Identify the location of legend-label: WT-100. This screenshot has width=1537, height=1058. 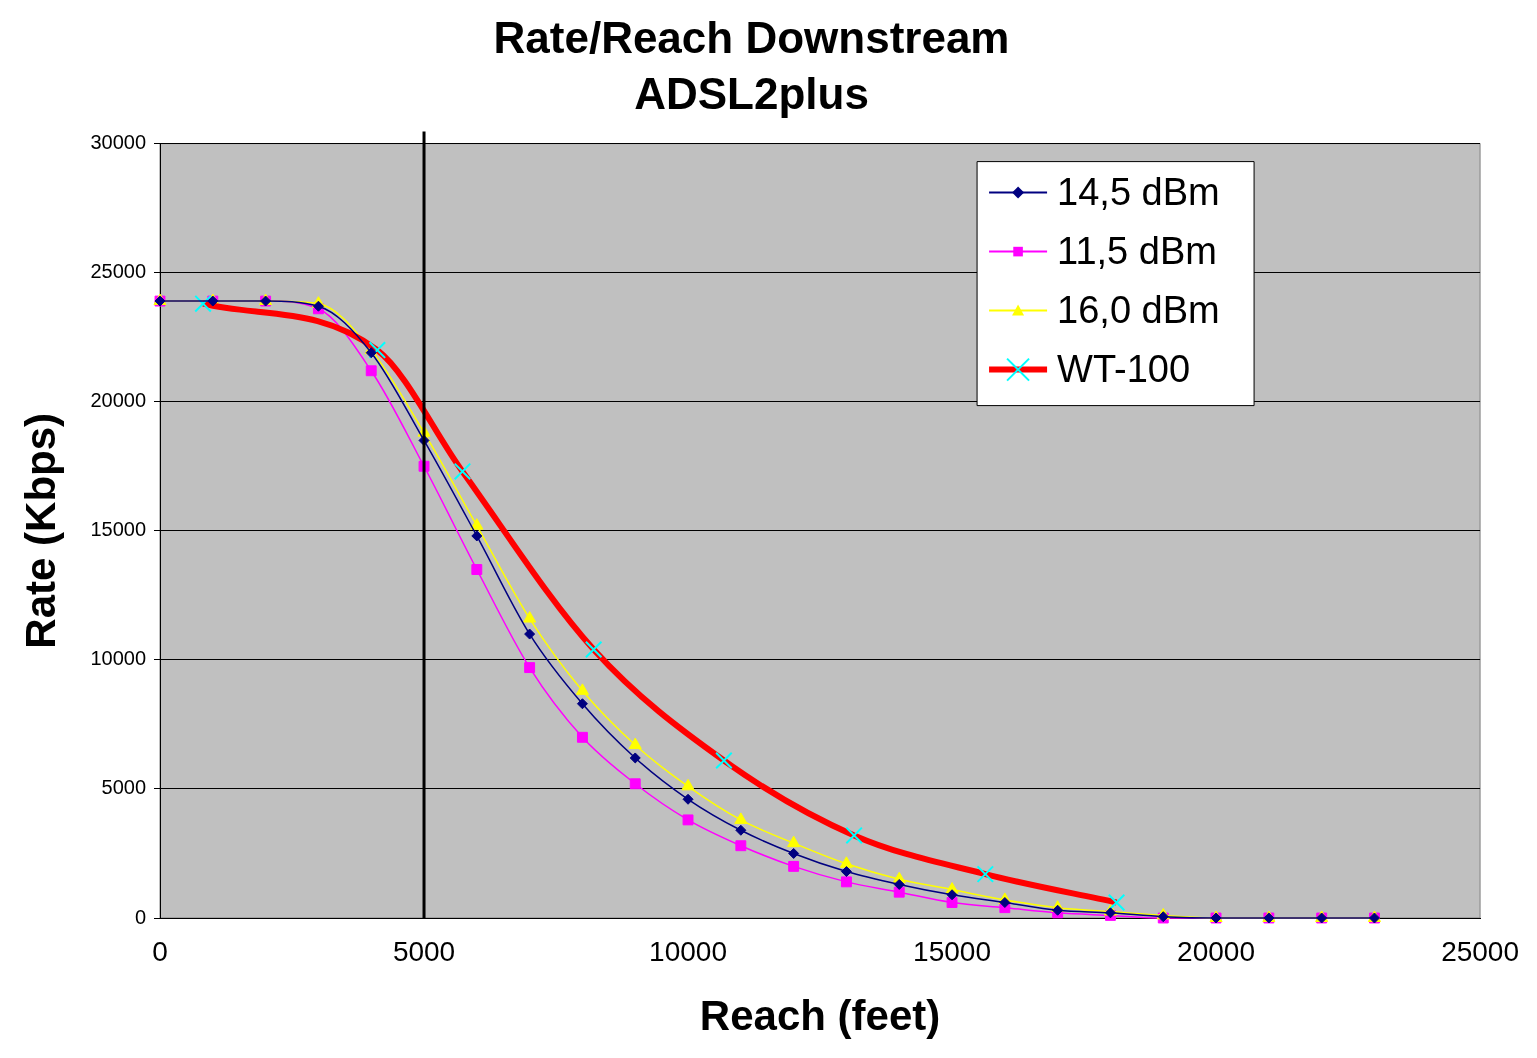
(1124, 369).